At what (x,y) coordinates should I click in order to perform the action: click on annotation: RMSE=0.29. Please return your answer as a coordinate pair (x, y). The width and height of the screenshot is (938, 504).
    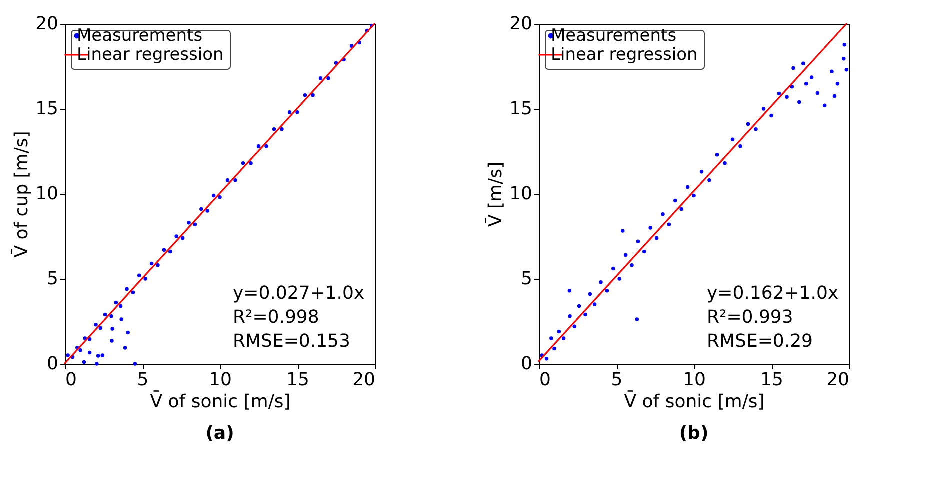
    Looking at the image, I should click on (760, 341).